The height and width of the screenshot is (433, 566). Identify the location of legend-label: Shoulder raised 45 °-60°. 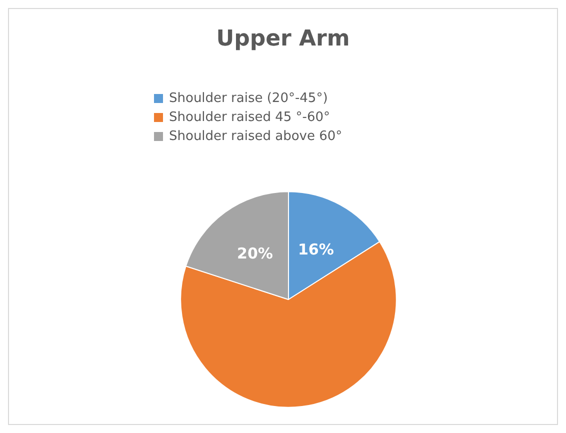
(249, 117).